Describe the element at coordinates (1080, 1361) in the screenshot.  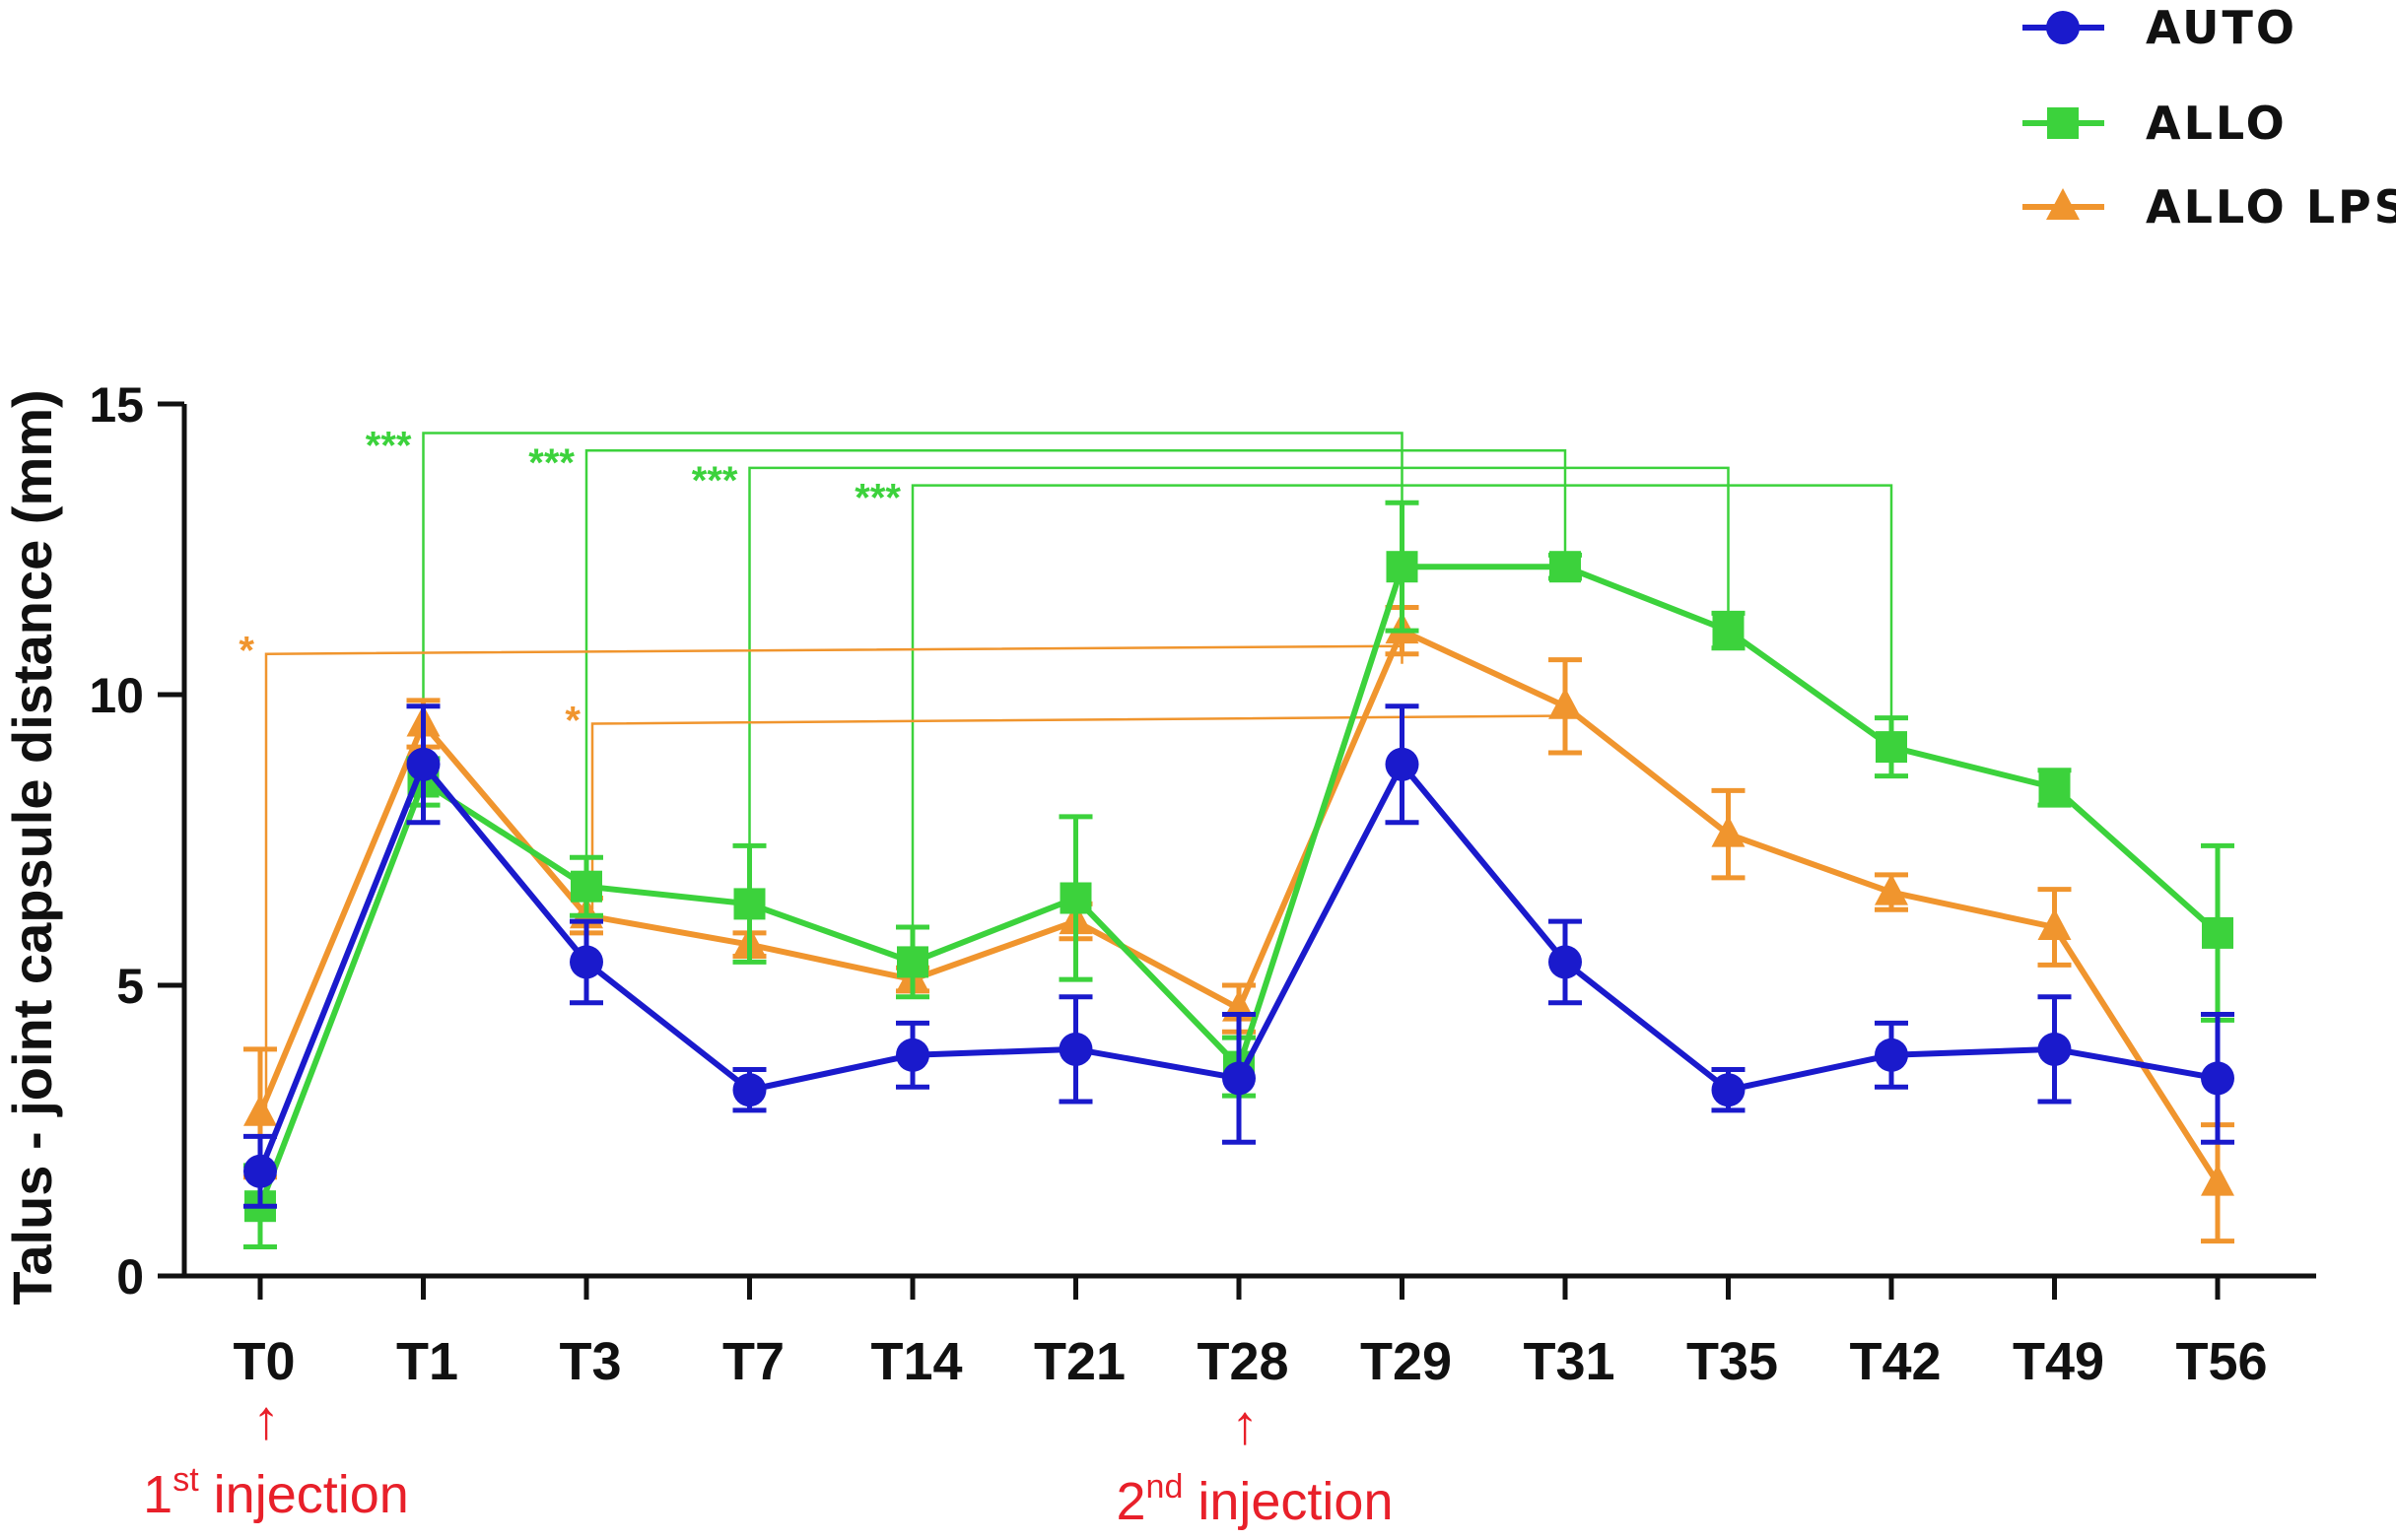
I see `x-tick-label: T21` at that location.